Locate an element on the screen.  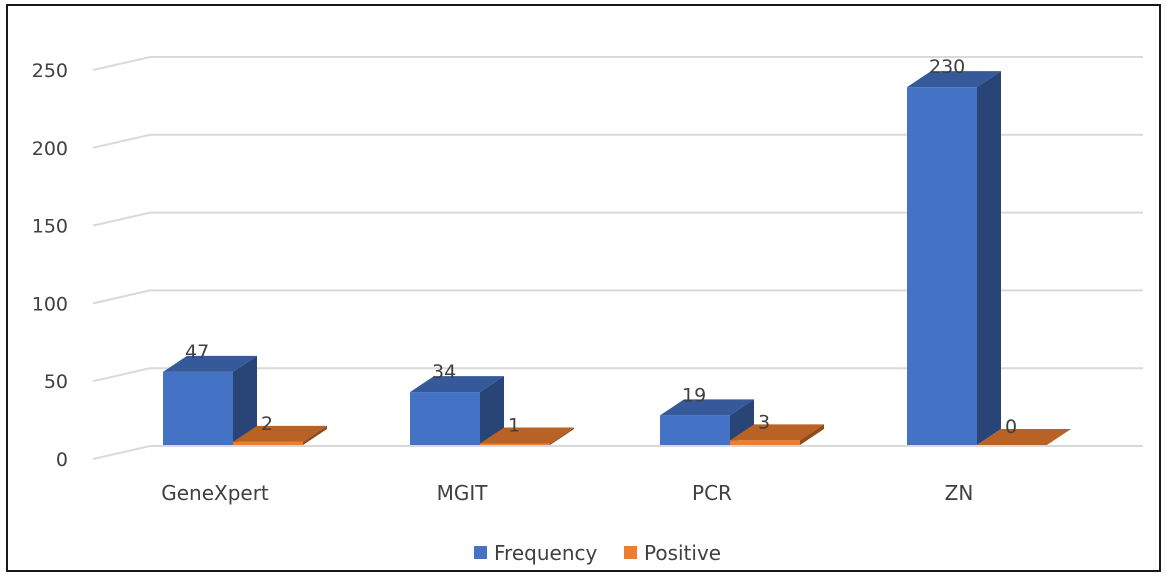
legend-label: Frequency is located at coordinates (545, 553).